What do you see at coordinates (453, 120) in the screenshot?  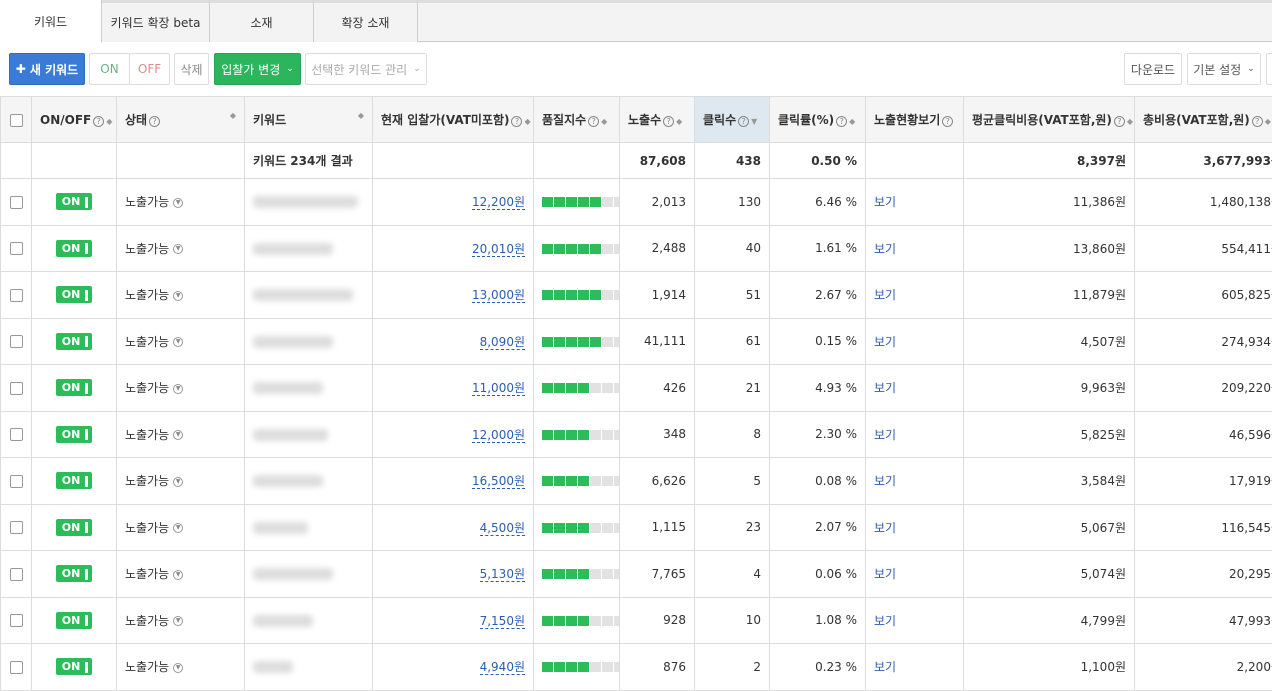 I see `column-header: 현재 입찰가(VAT미포함)?◆` at bounding box center [453, 120].